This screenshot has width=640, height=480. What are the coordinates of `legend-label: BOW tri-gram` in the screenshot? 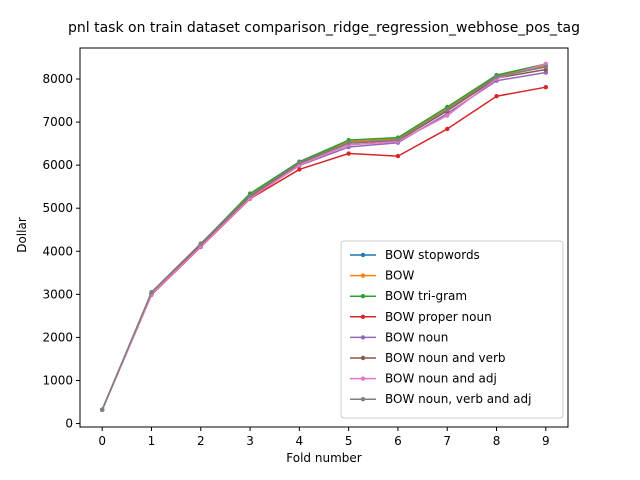 It's located at (426, 296).